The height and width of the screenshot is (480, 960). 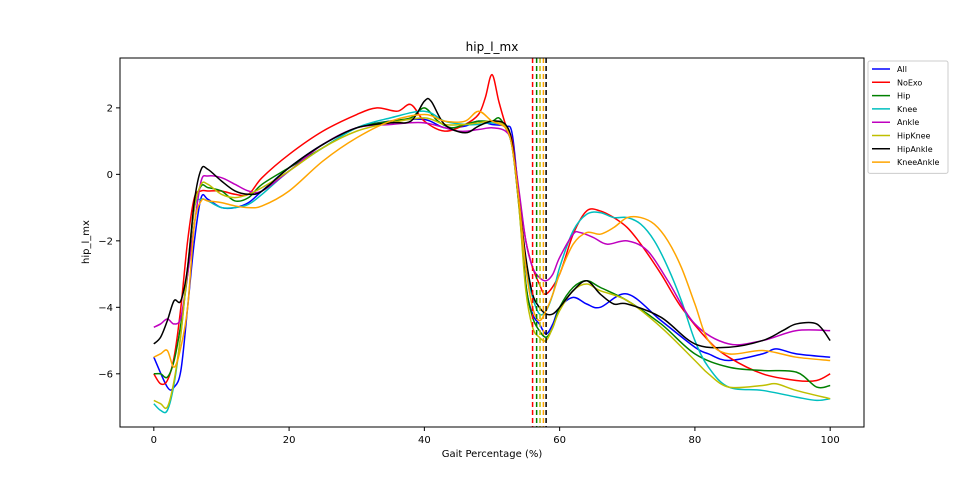 What do you see at coordinates (559, 440) in the screenshot?
I see `x-tick-label: 60` at bounding box center [559, 440].